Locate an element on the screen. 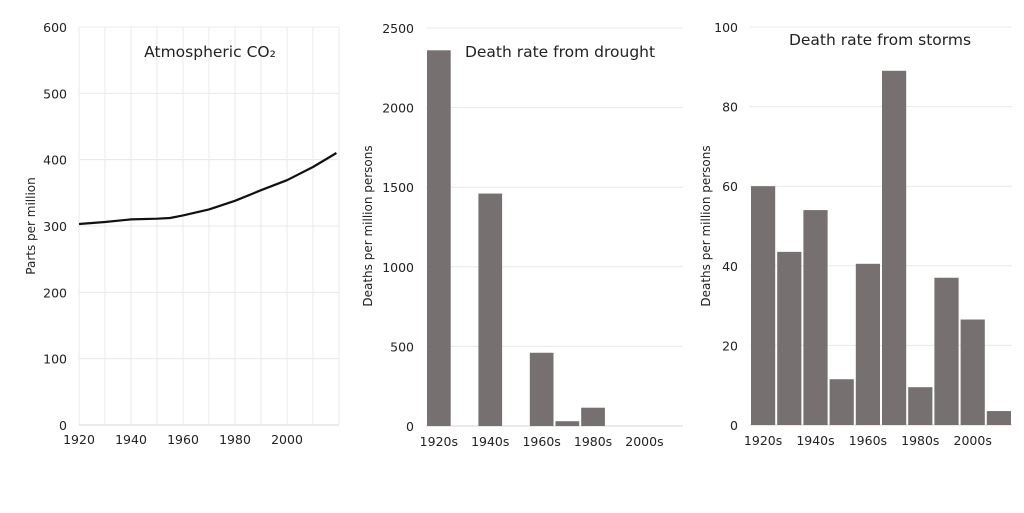 The width and height of the screenshot is (1024, 513). y-tick-label: 20 is located at coordinates (730, 345).